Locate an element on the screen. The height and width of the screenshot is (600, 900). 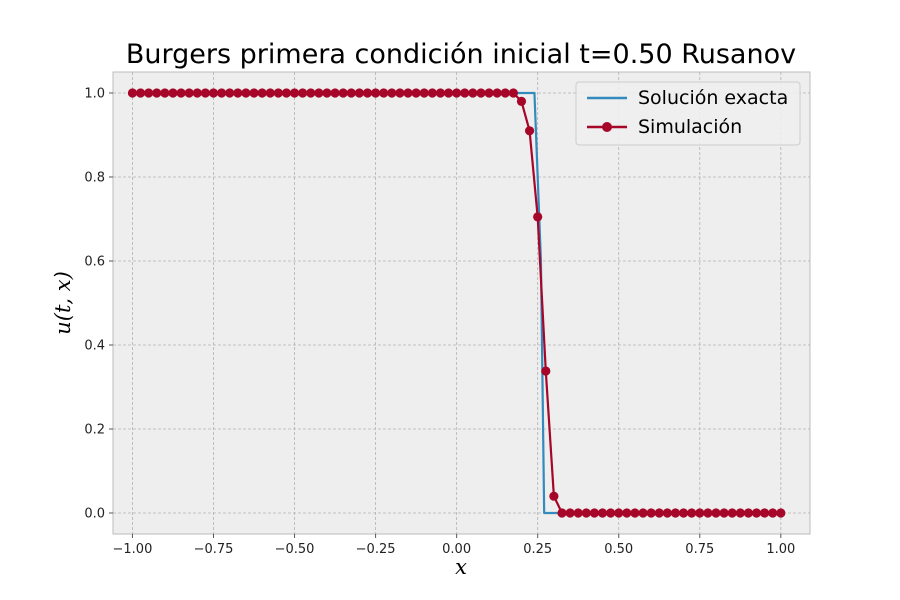
legend-label-exact: Solución exacta is located at coordinates (713, 98).